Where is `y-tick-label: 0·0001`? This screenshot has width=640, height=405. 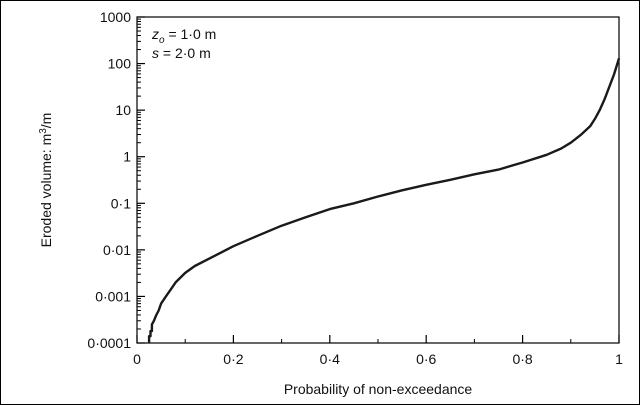
y-tick-label: 0·0001 is located at coordinates (109, 343).